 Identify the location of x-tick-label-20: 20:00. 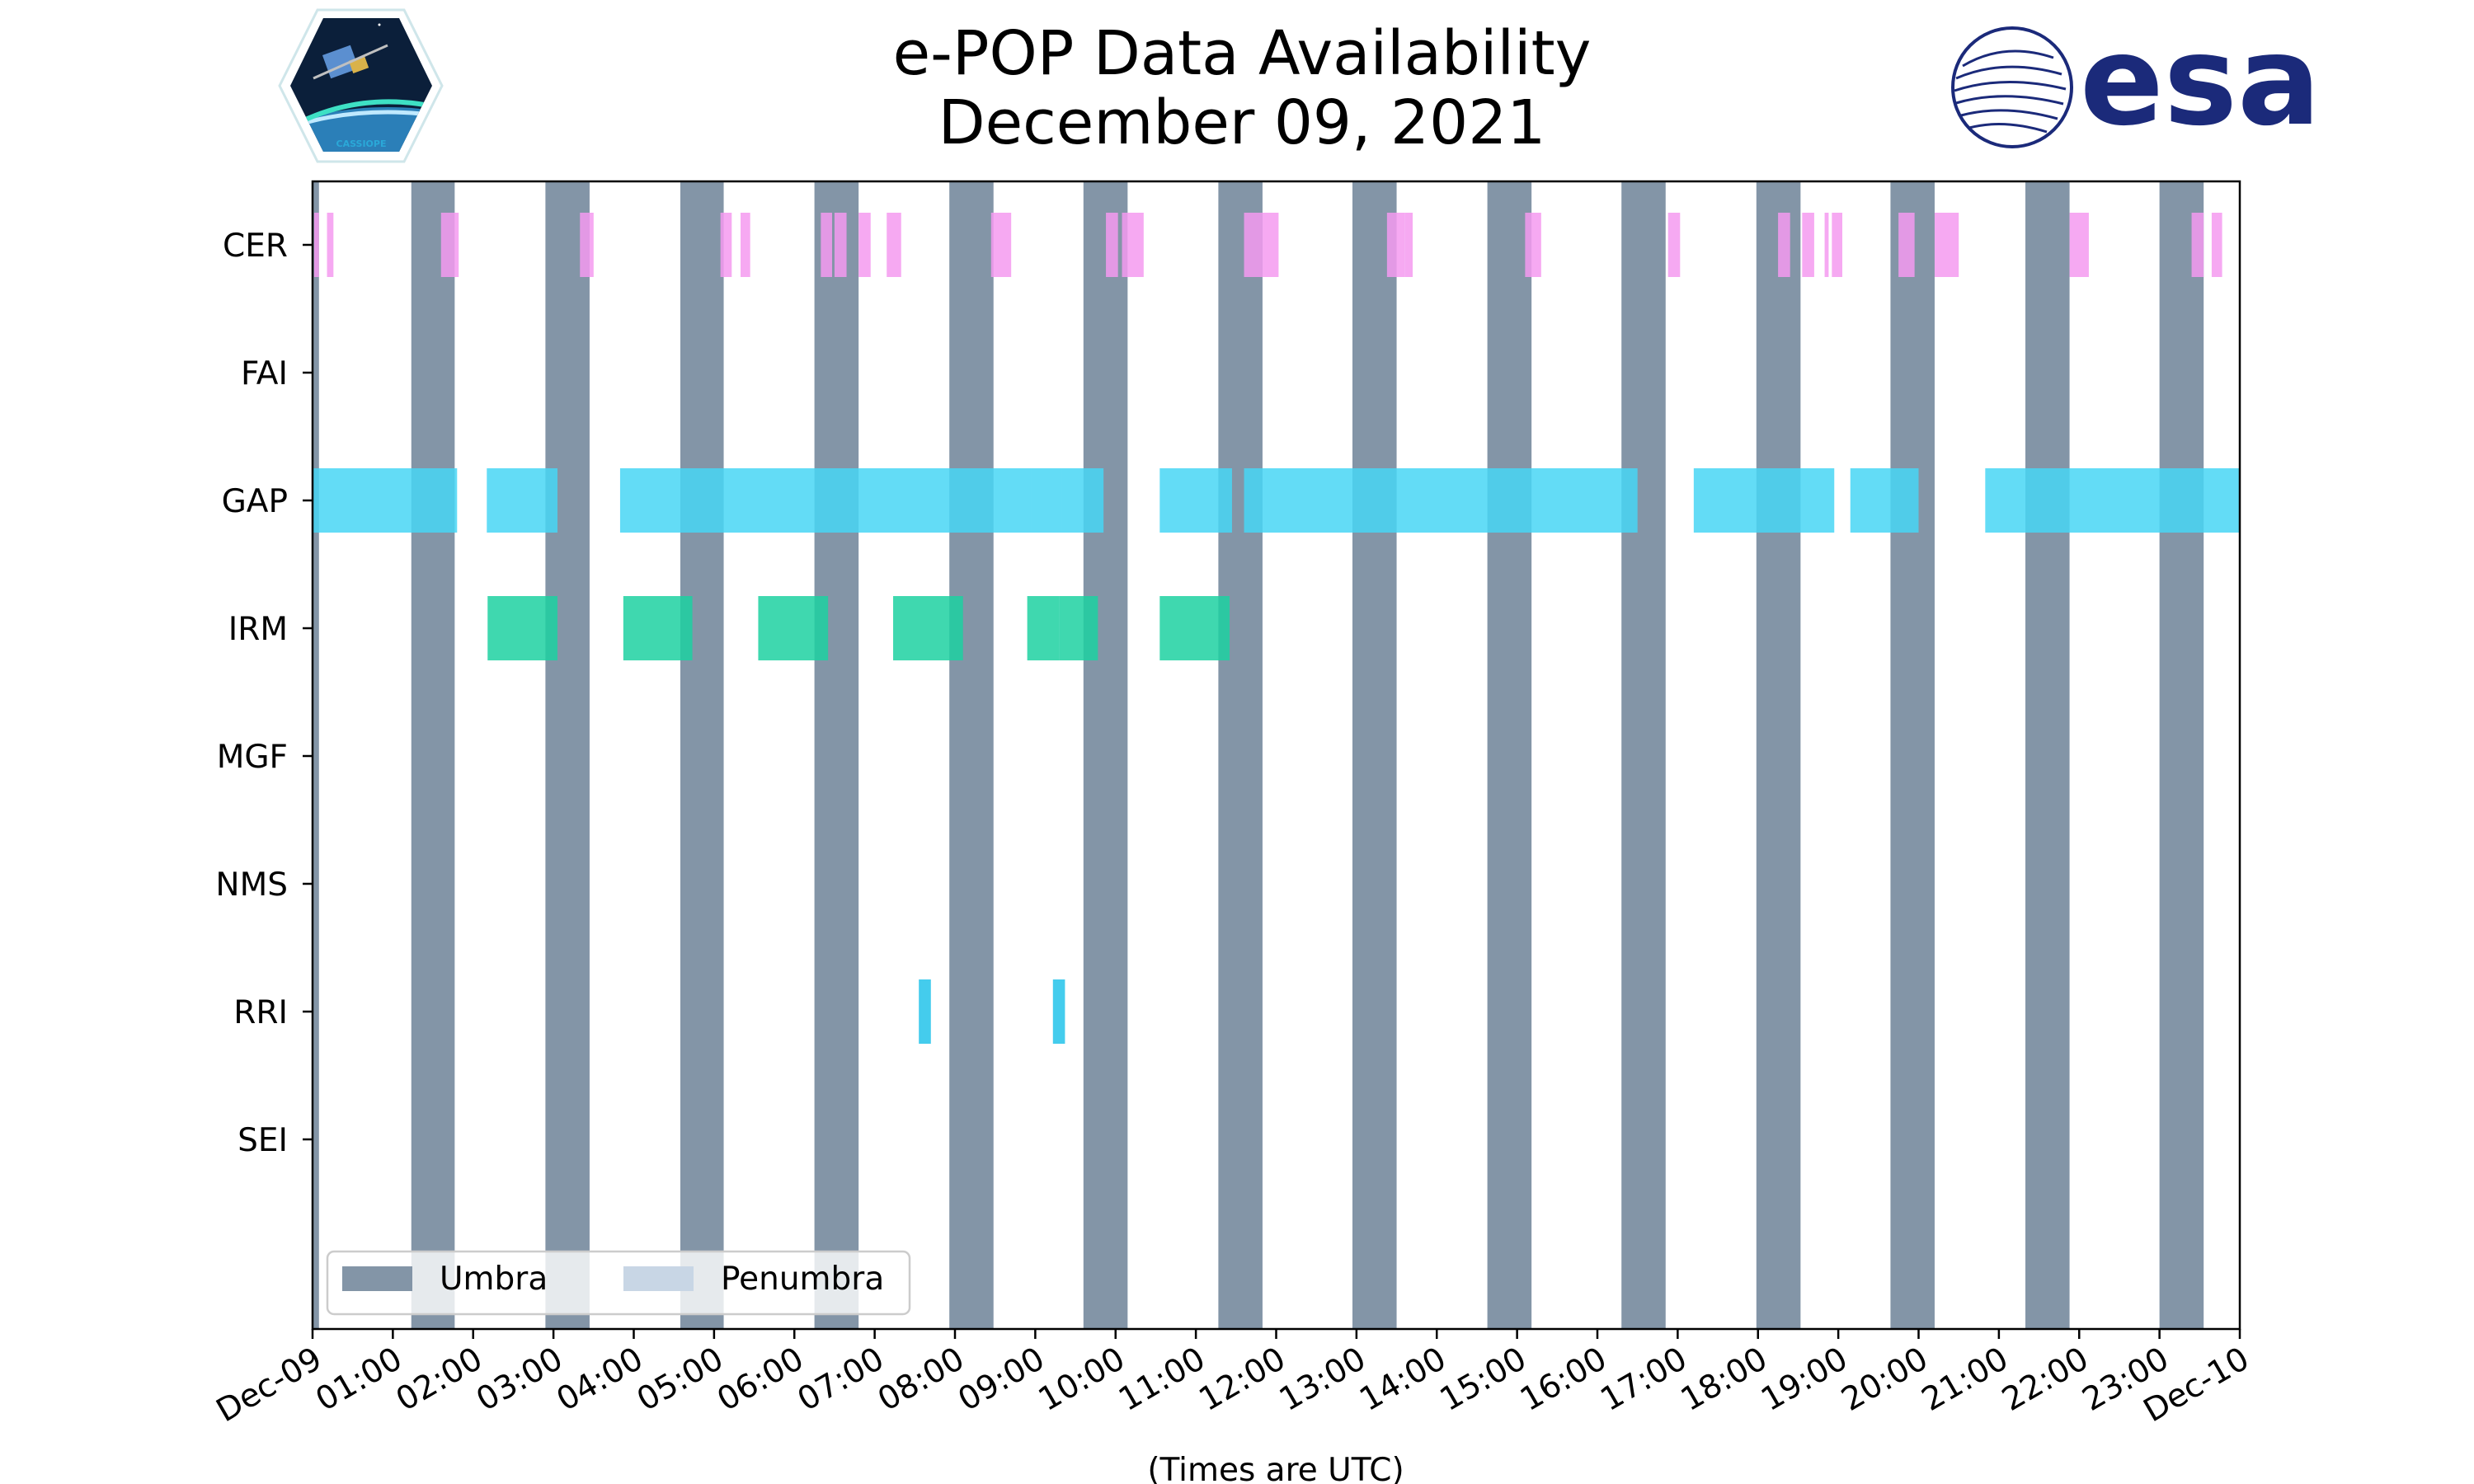
(1885, 1380).